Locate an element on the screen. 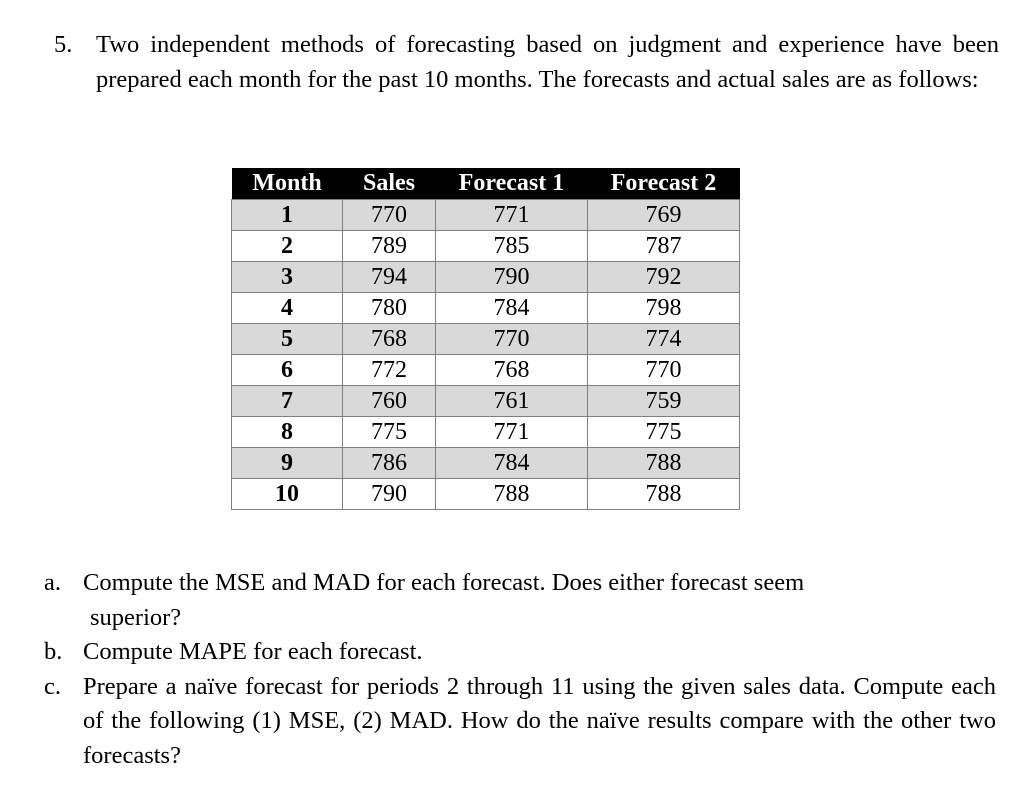  part-a-line-2: superior? is located at coordinates (136, 617).